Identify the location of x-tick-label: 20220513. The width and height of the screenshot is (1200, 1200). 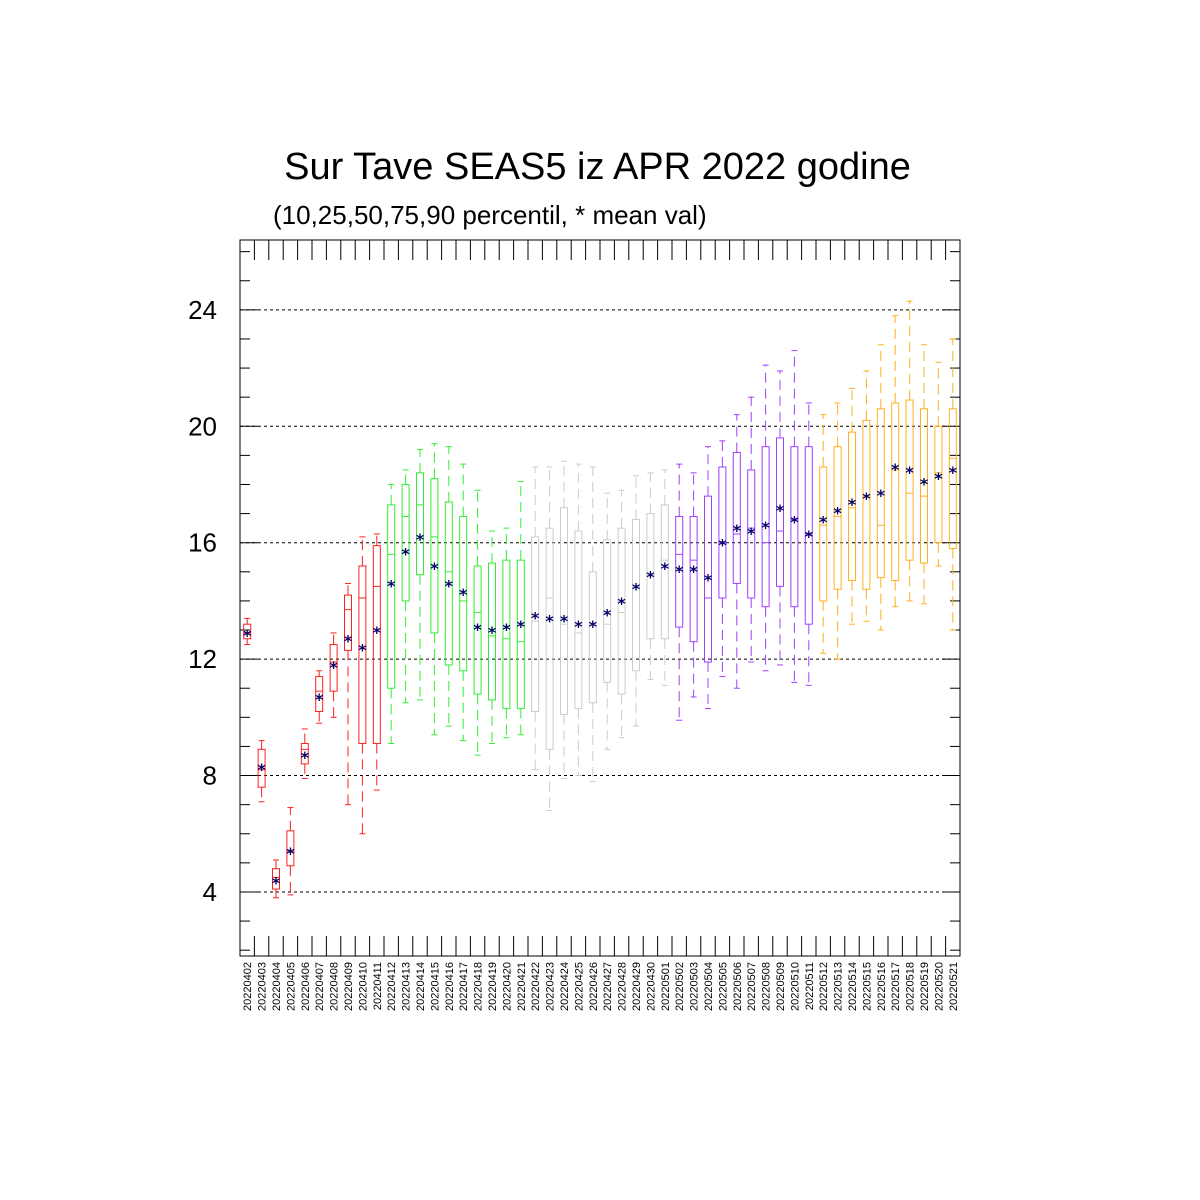
(839, 986).